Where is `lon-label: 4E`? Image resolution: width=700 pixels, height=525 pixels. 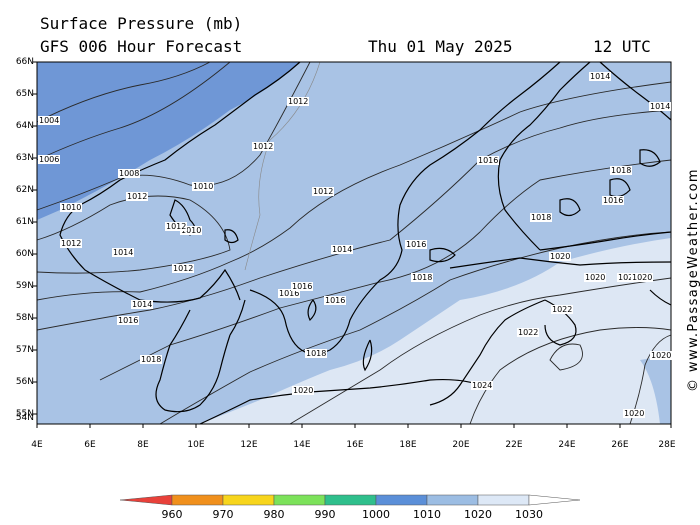 lon-label: 4E is located at coordinates (37, 445).